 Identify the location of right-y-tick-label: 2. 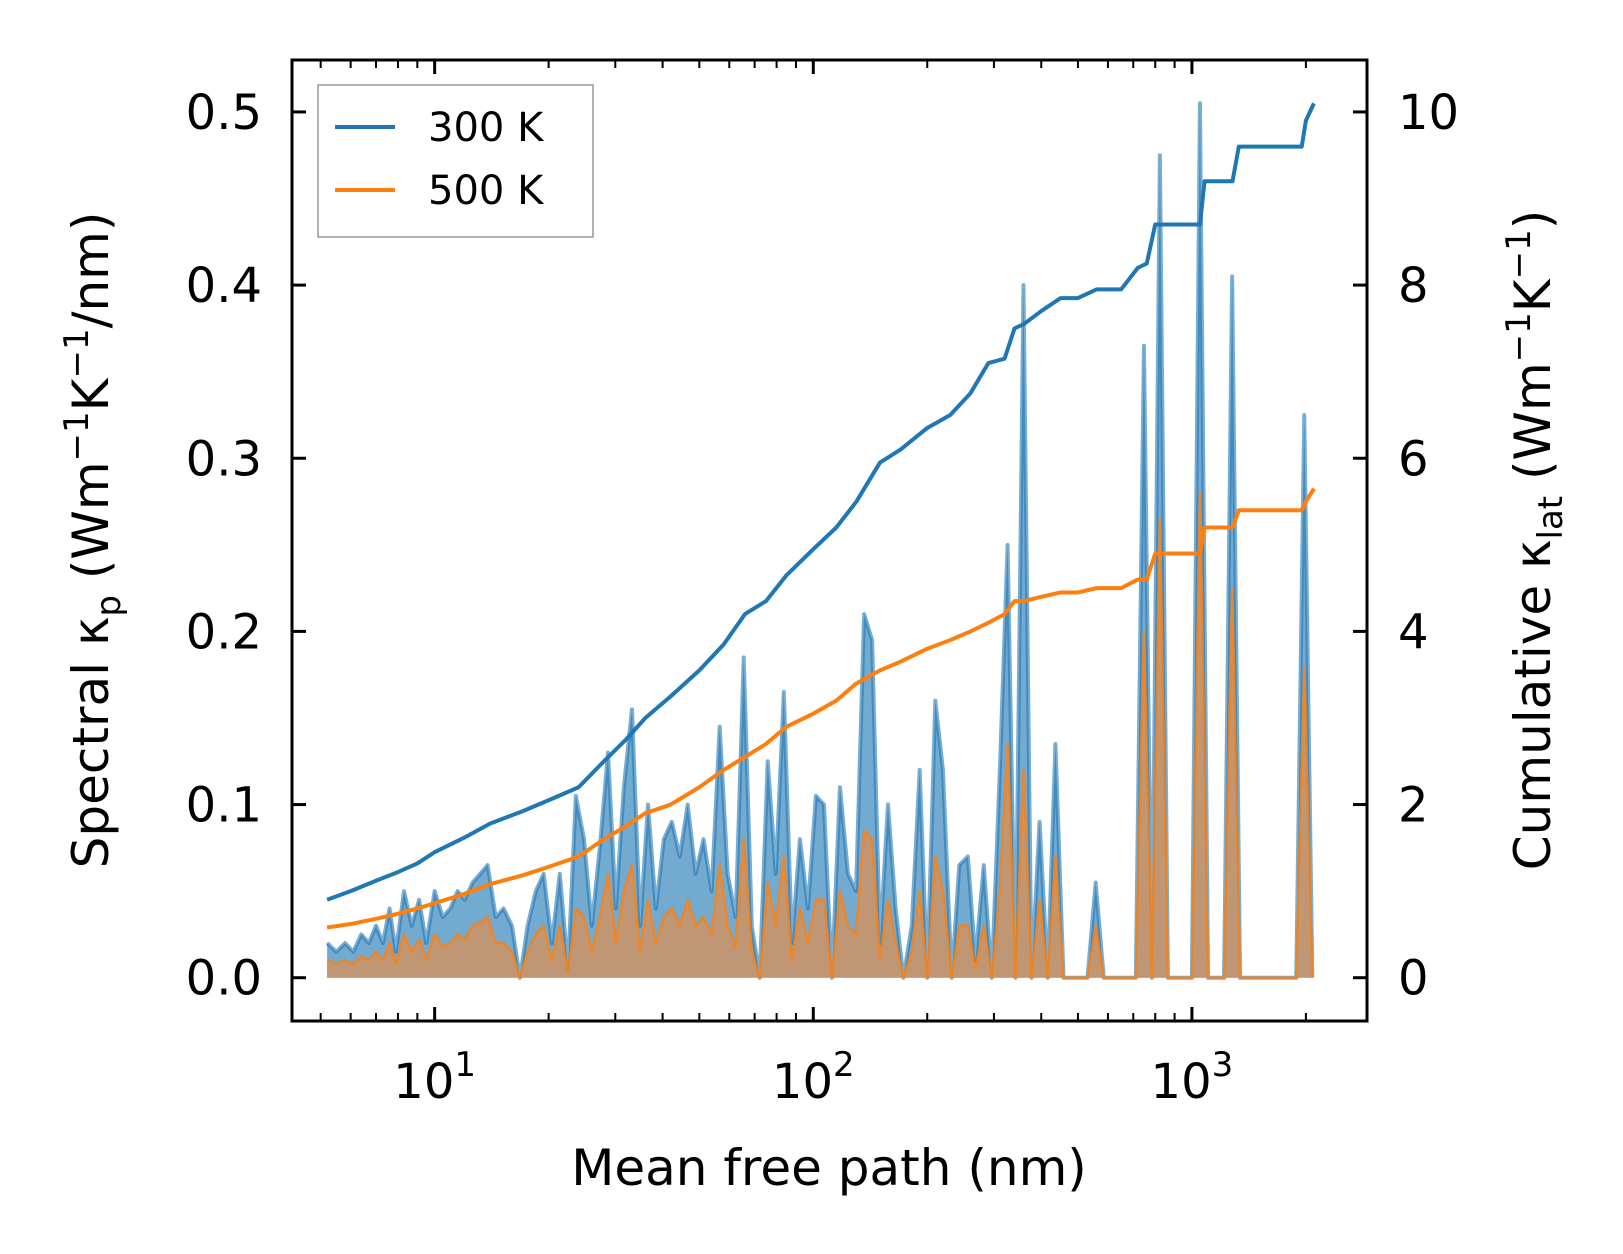
(1413, 806).